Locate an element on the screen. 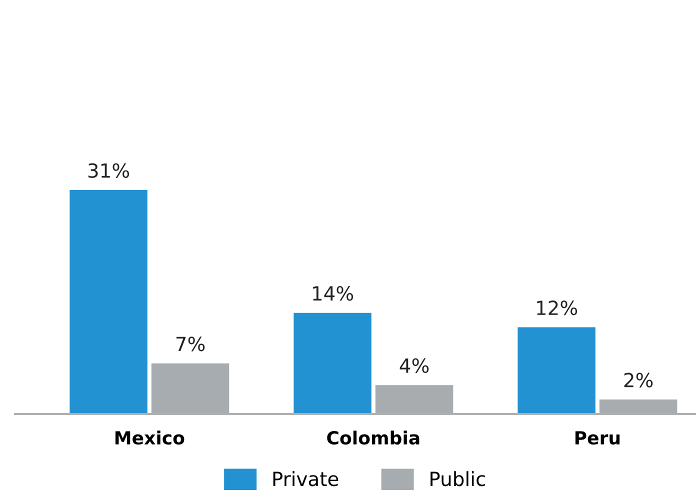 The width and height of the screenshot is (696, 504). data-label: 2% is located at coordinates (638, 380).